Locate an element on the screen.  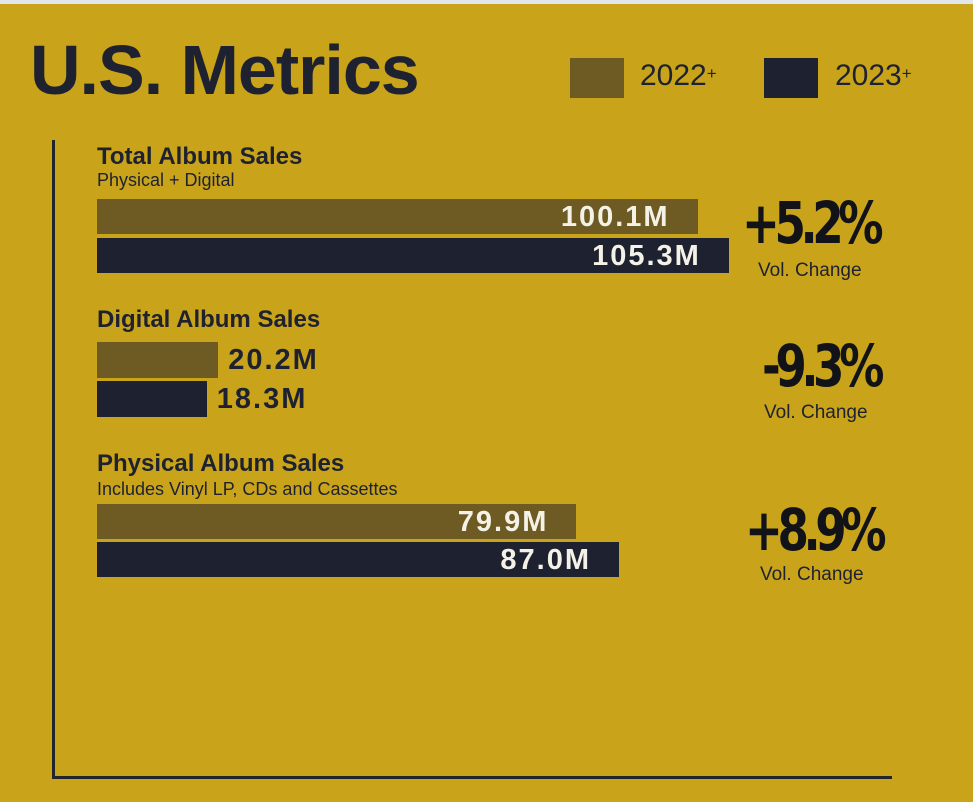
metric-subtitle: Physical + Digital is located at coordinates (166, 180).